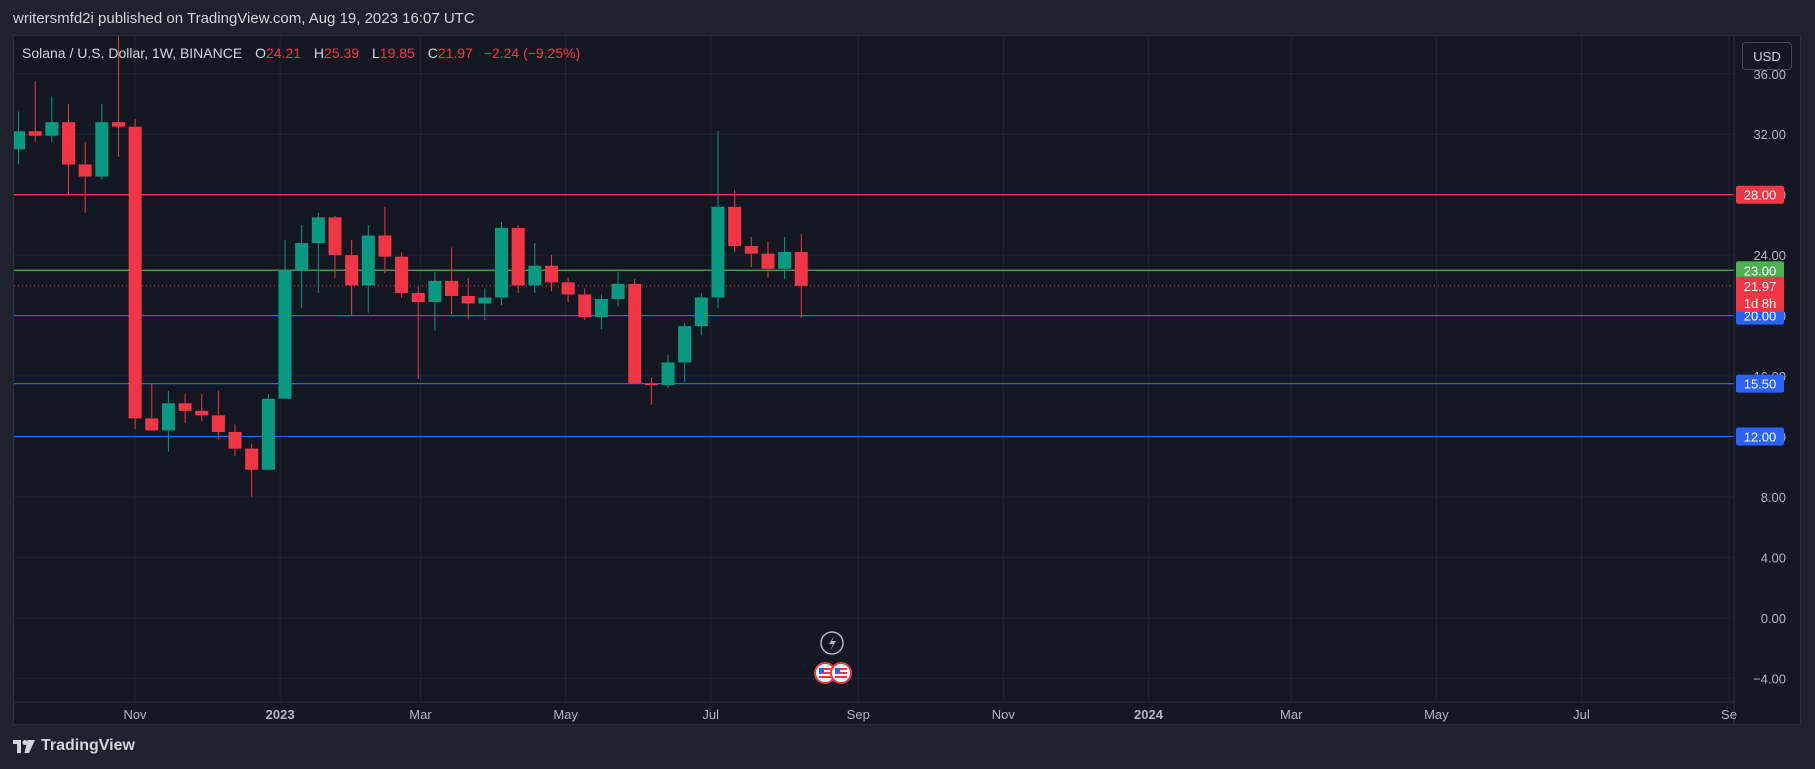 The image size is (1815, 769). I want to click on price-tick-label: 4.00, so click(1773, 557).